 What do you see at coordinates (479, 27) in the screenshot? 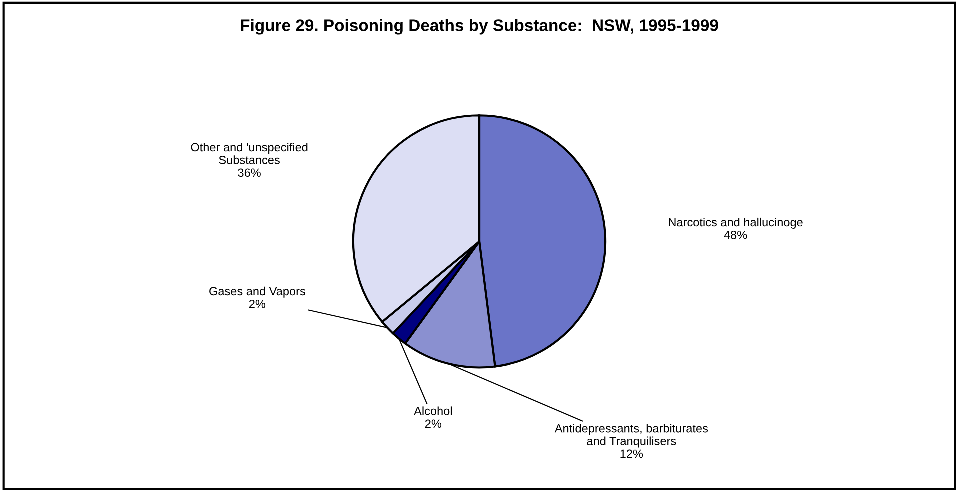
I see `chart-title: Figure 29. Poisoning Deaths by Substance: NSW, 1995-1999` at bounding box center [479, 27].